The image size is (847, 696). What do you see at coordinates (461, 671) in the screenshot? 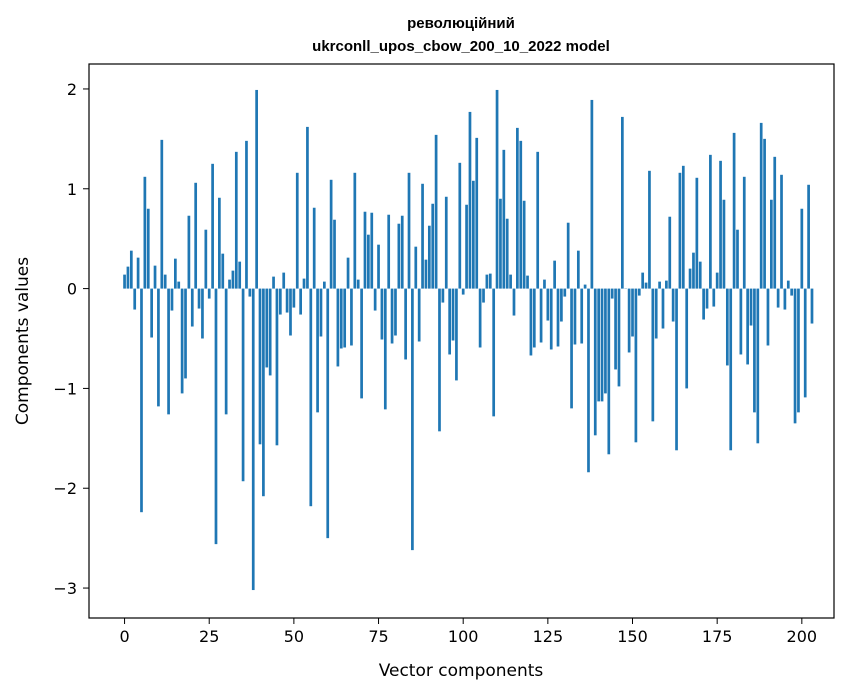
I see `x-axis-label: Vector components` at bounding box center [461, 671].